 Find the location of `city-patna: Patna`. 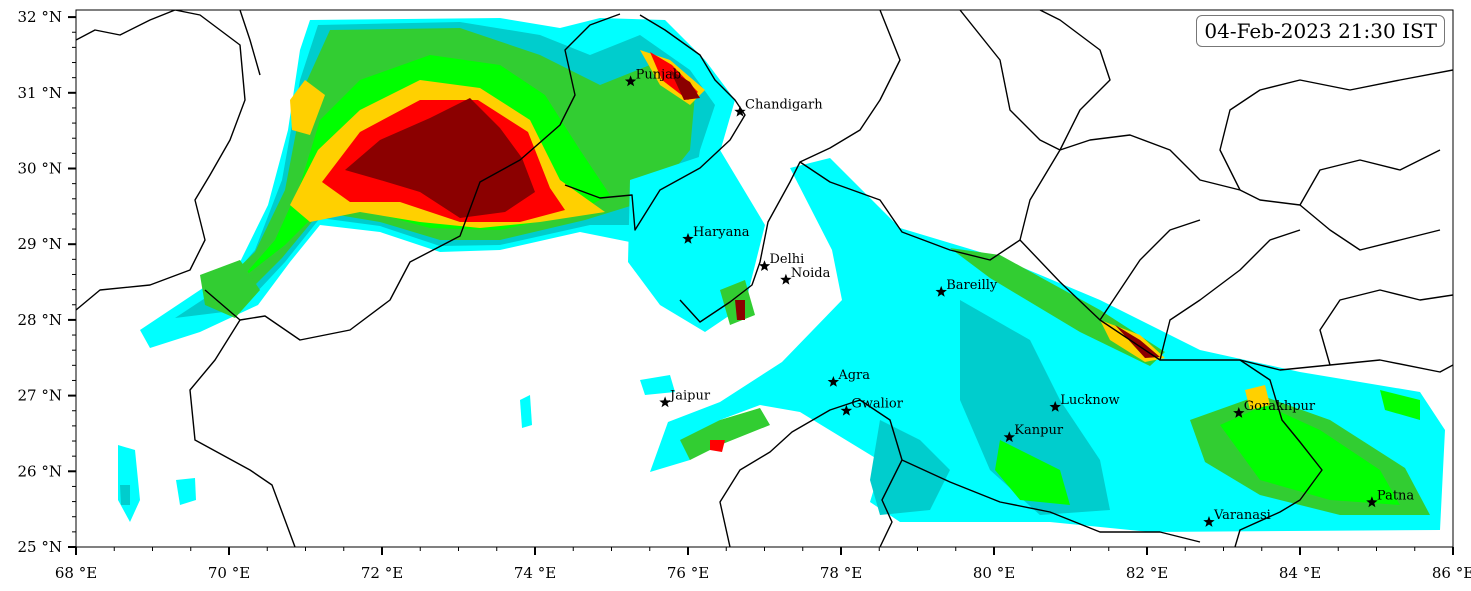

city-patna: Patna is located at coordinates (1390, 498).